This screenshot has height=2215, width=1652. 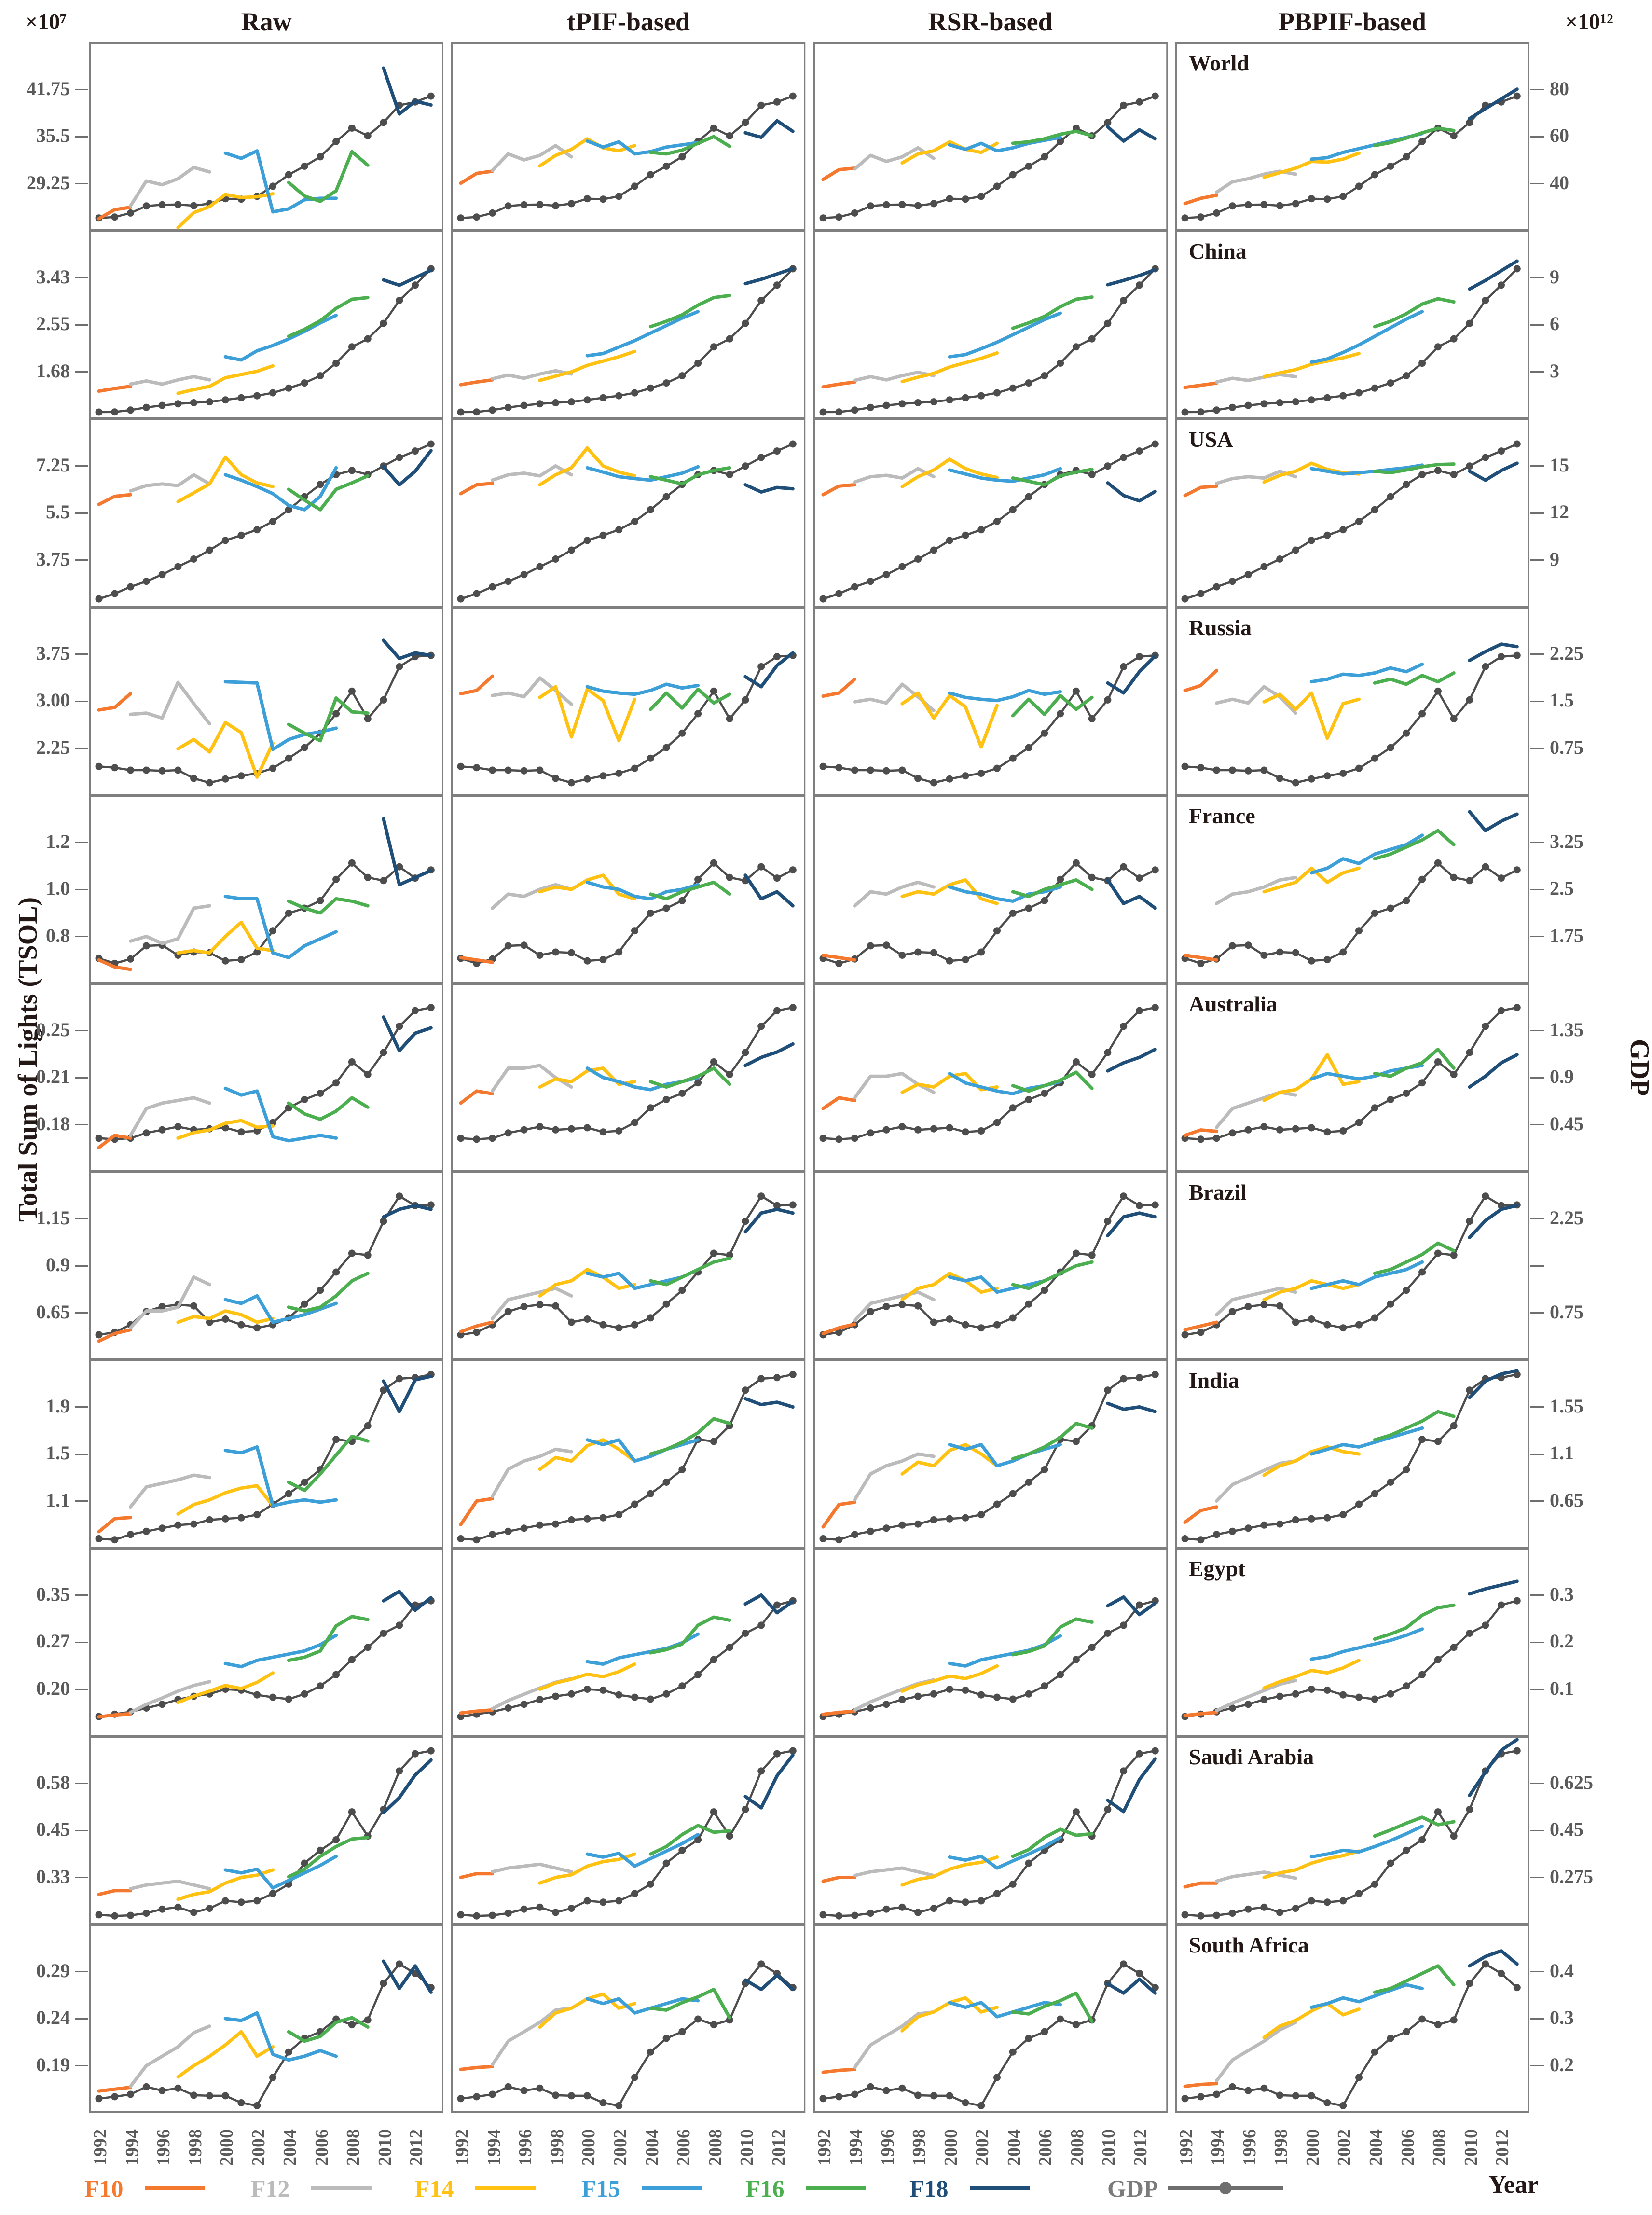 I want to click on panel-russia-pbpif-based, so click(x=1352, y=701).